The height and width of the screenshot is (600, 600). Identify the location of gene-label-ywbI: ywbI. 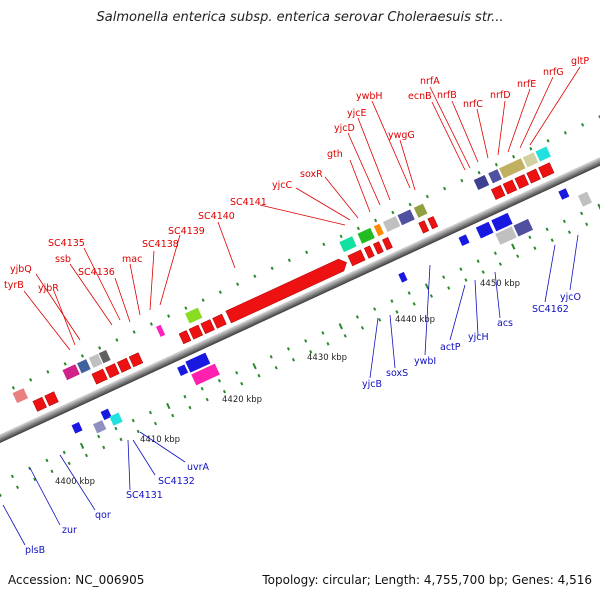
(425, 361).